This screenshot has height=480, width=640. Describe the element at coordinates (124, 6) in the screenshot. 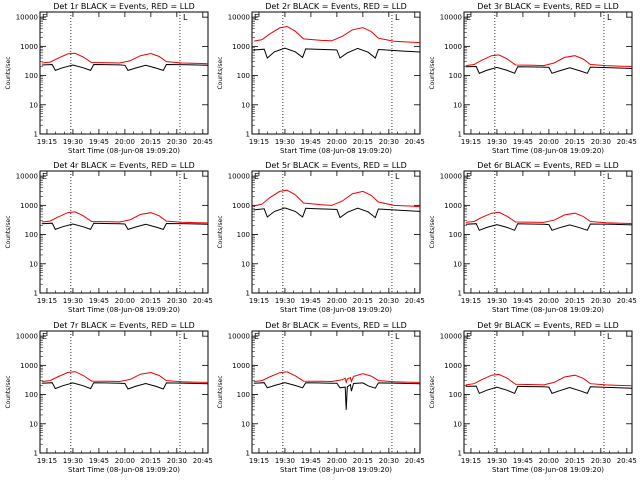

I see `panel-title: Det 1r BLACK = Events, RED = LLD` at that location.